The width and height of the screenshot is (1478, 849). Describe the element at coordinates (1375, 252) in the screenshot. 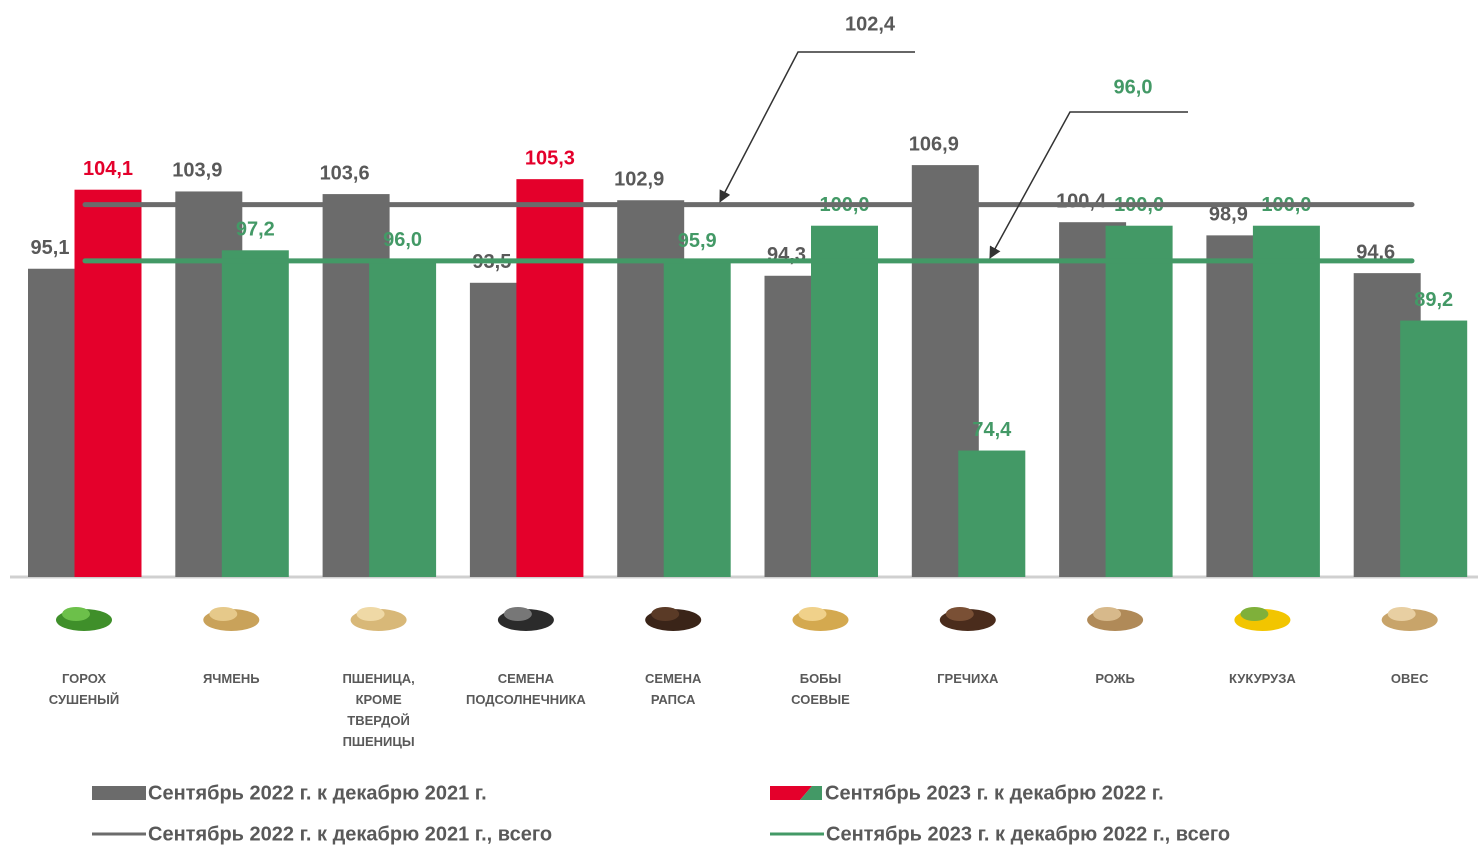

I see `value-label: 94,6` at that location.